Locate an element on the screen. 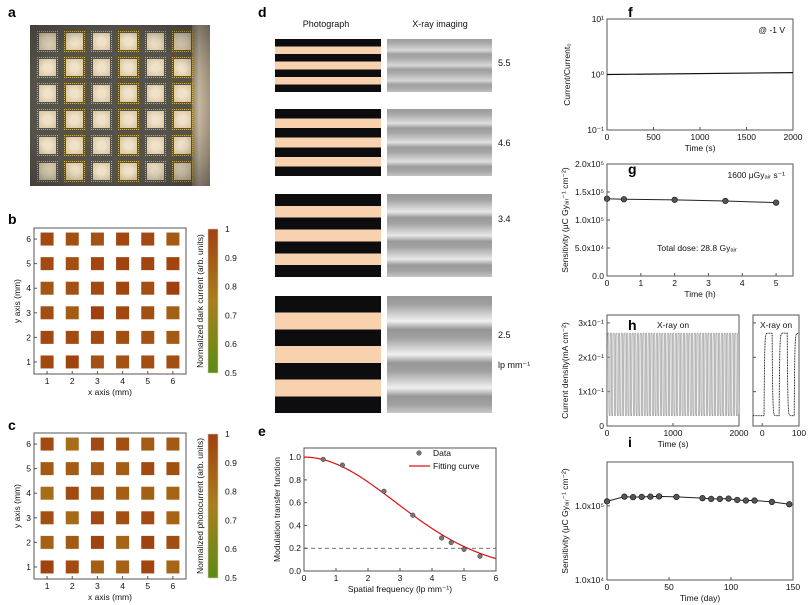 The width and height of the screenshot is (809, 605). bias-annotation: @ -1 V is located at coordinates (771, 30).